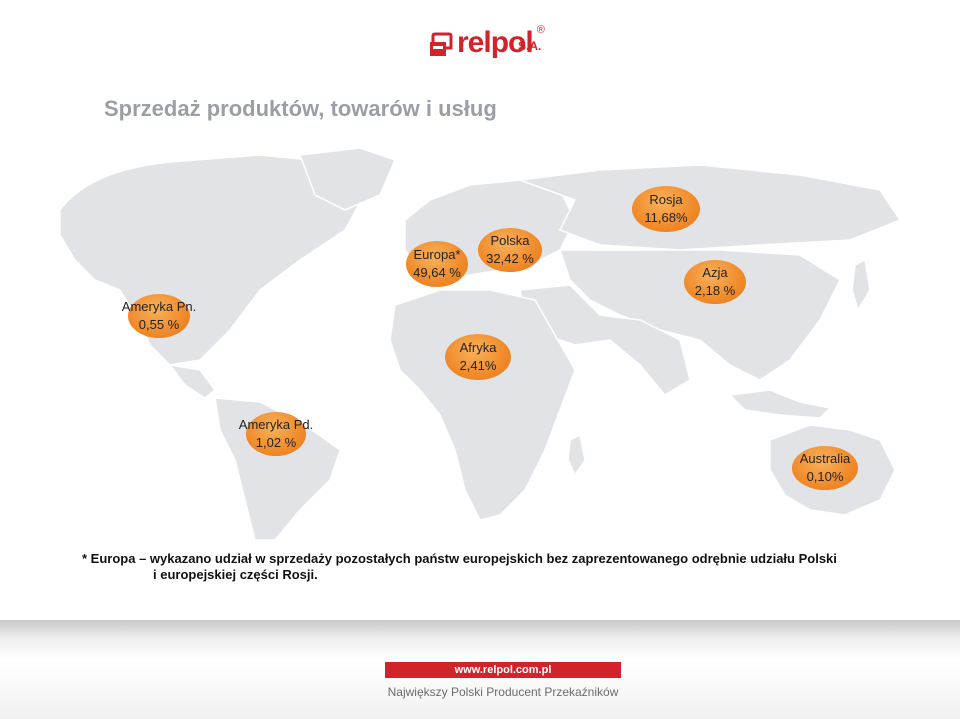 This screenshot has width=960, height=719. What do you see at coordinates (510, 258) in the screenshot?
I see `region-value: 32,42 %` at bounding box center [510, 258].